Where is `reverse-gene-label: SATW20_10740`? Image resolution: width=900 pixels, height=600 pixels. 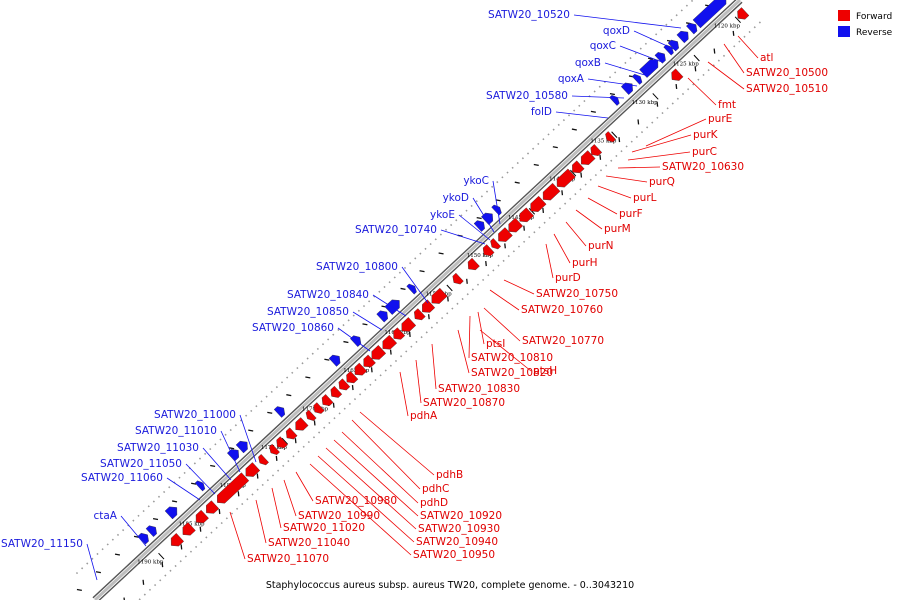 reverse-gene-label: SATW20_10740 is located at coordinates (396, 230).